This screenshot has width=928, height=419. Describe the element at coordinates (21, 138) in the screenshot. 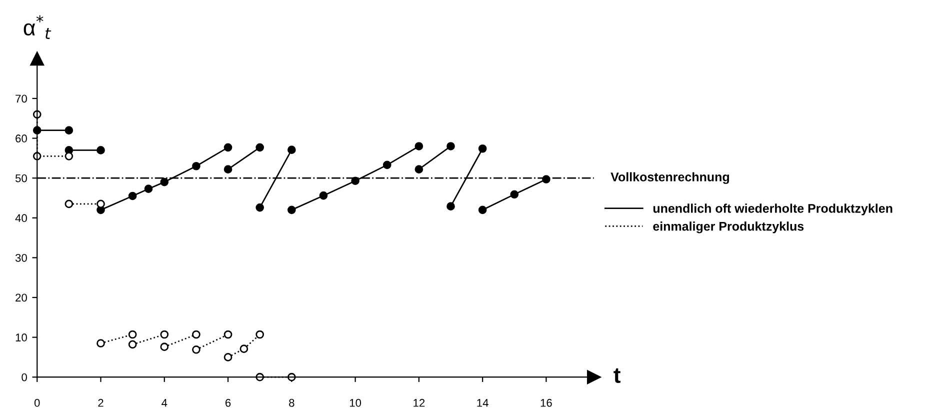

I see `y-tick-label: 60` at that location.